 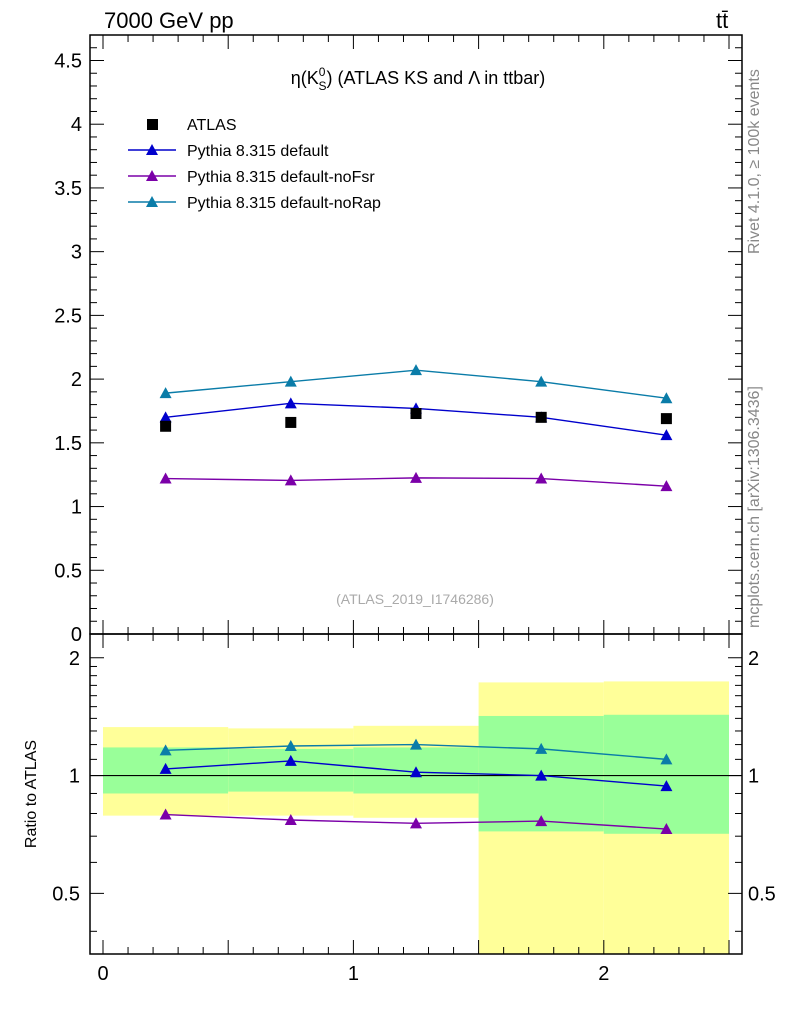 I want to click on main-y-tick-label: 0.5, so click(x=68, y=571).